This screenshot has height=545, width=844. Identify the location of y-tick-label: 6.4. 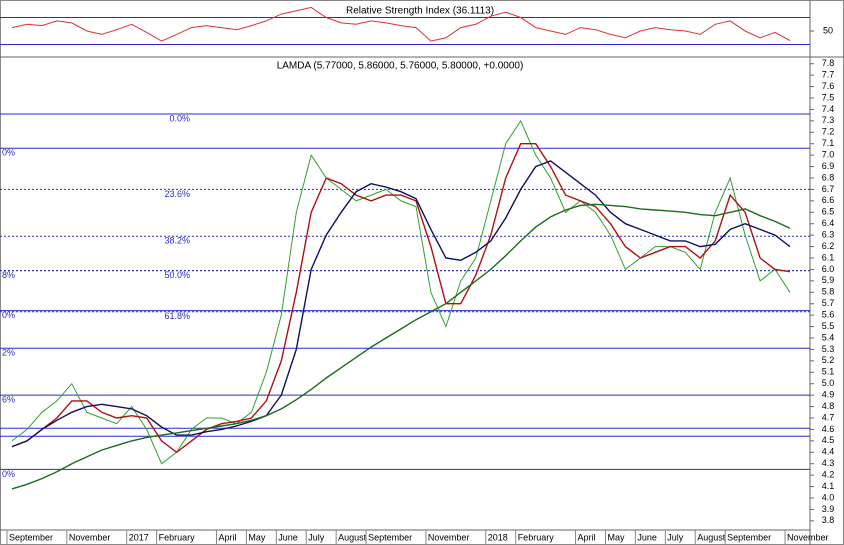
(828, 223).